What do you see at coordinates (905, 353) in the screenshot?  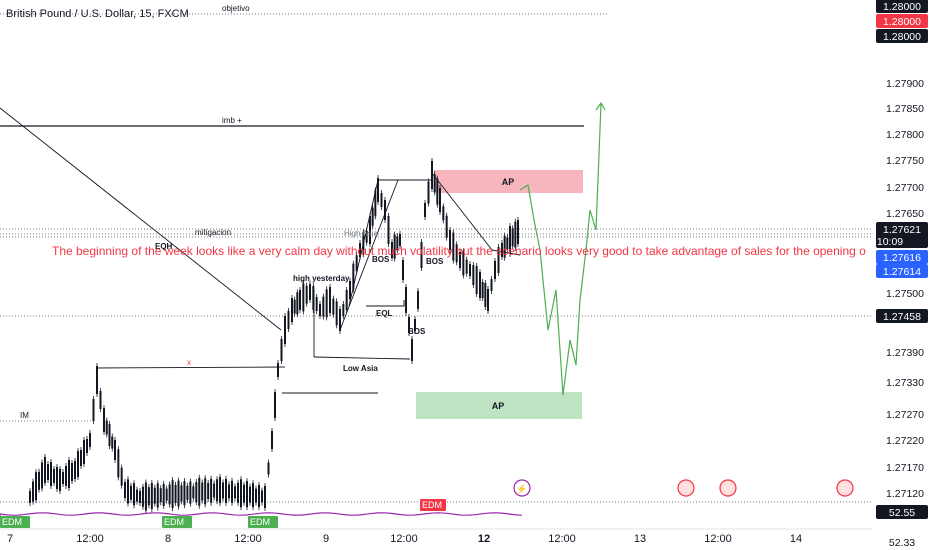 I see `price-tick-label: 1.27390` at bounding box center [905, 353].